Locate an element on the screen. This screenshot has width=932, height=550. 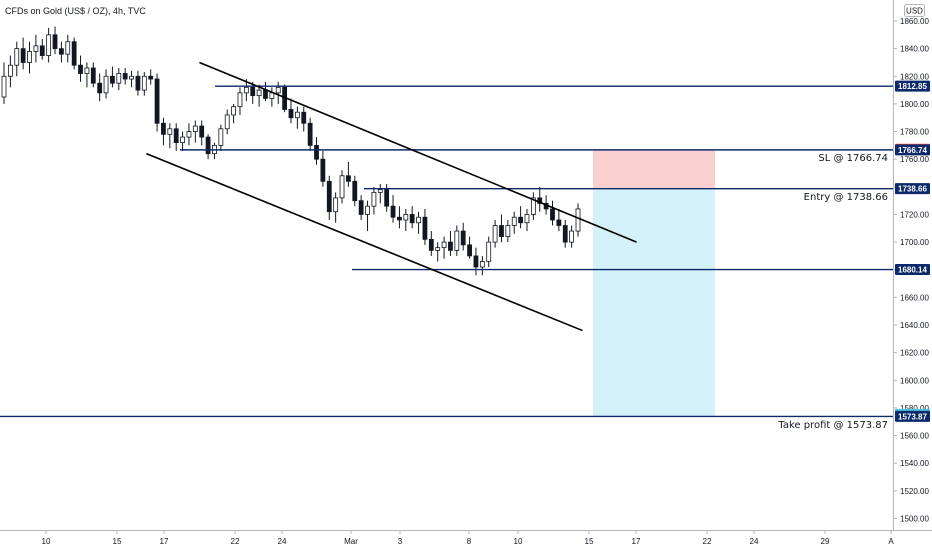
time-tick-label: 24 is located at coordinates (754, 541).